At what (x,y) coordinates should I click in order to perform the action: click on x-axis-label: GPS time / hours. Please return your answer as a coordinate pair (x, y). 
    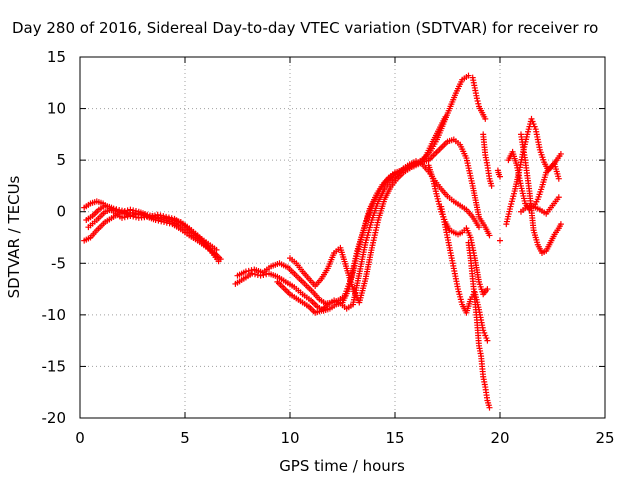
    Looking at the image, I should click on (342, 466).